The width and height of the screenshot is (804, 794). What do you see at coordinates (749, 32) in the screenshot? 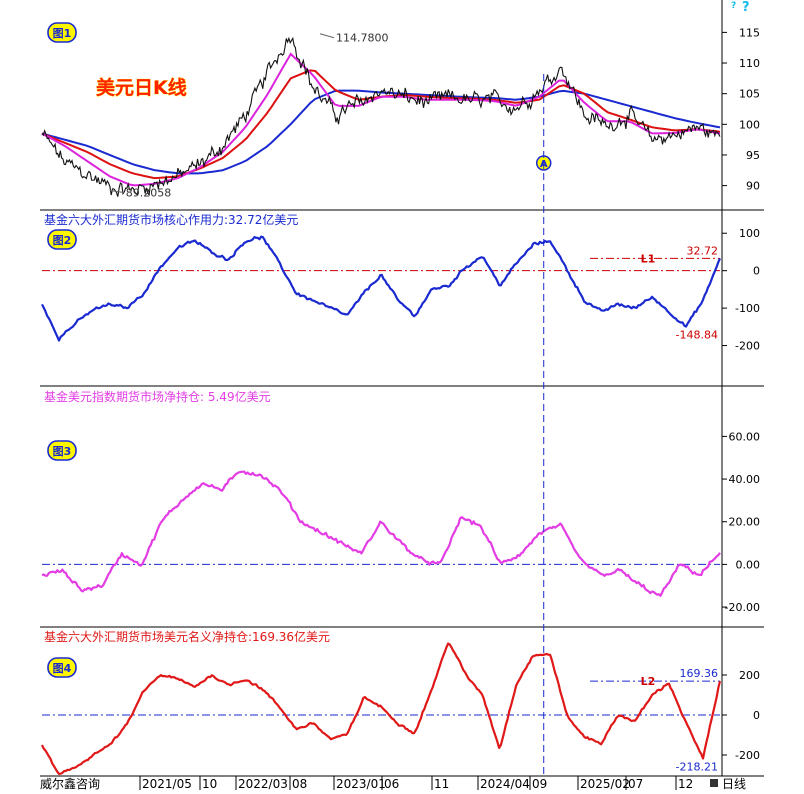
I see `y-tick-label: 115` at bounding box center [749, 32].